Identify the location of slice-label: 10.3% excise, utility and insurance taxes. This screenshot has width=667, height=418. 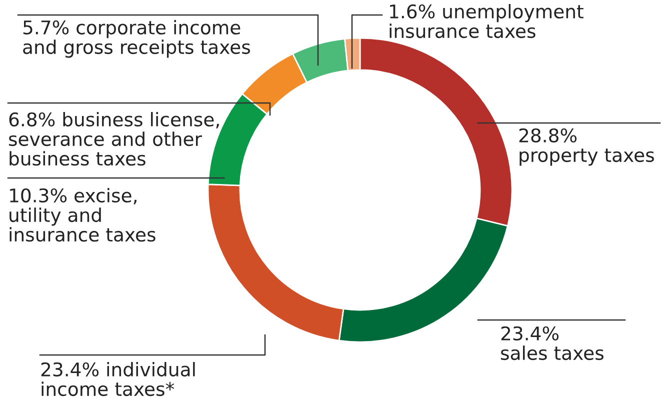
(83, 215).